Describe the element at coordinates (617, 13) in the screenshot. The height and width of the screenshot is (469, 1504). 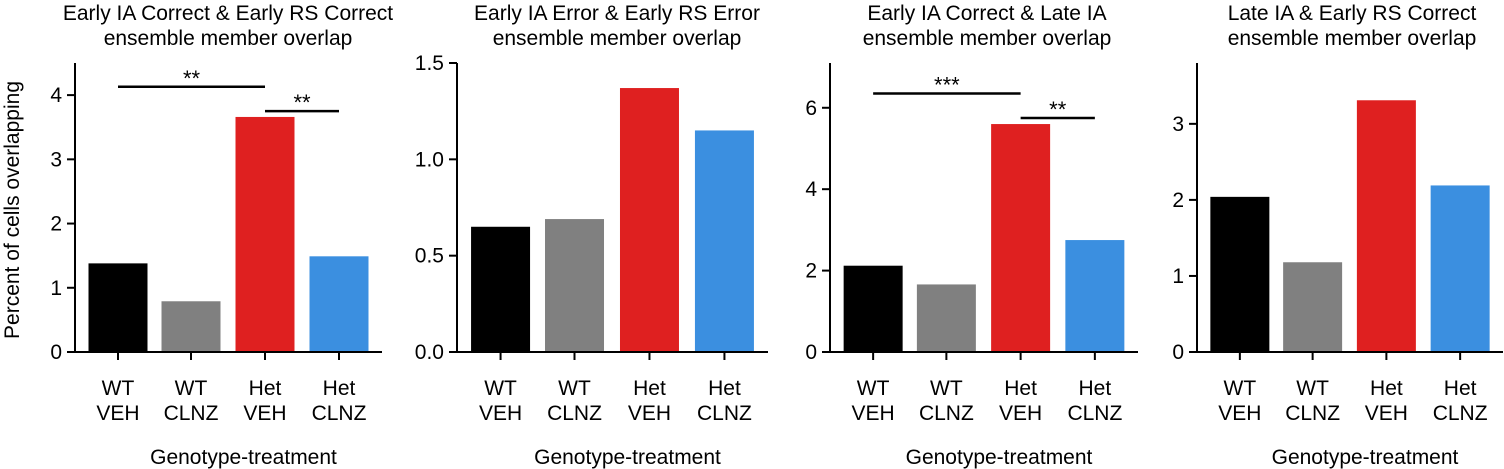
I see `chart-title-line-1: Early IA Error & Early RS Error` at that location.